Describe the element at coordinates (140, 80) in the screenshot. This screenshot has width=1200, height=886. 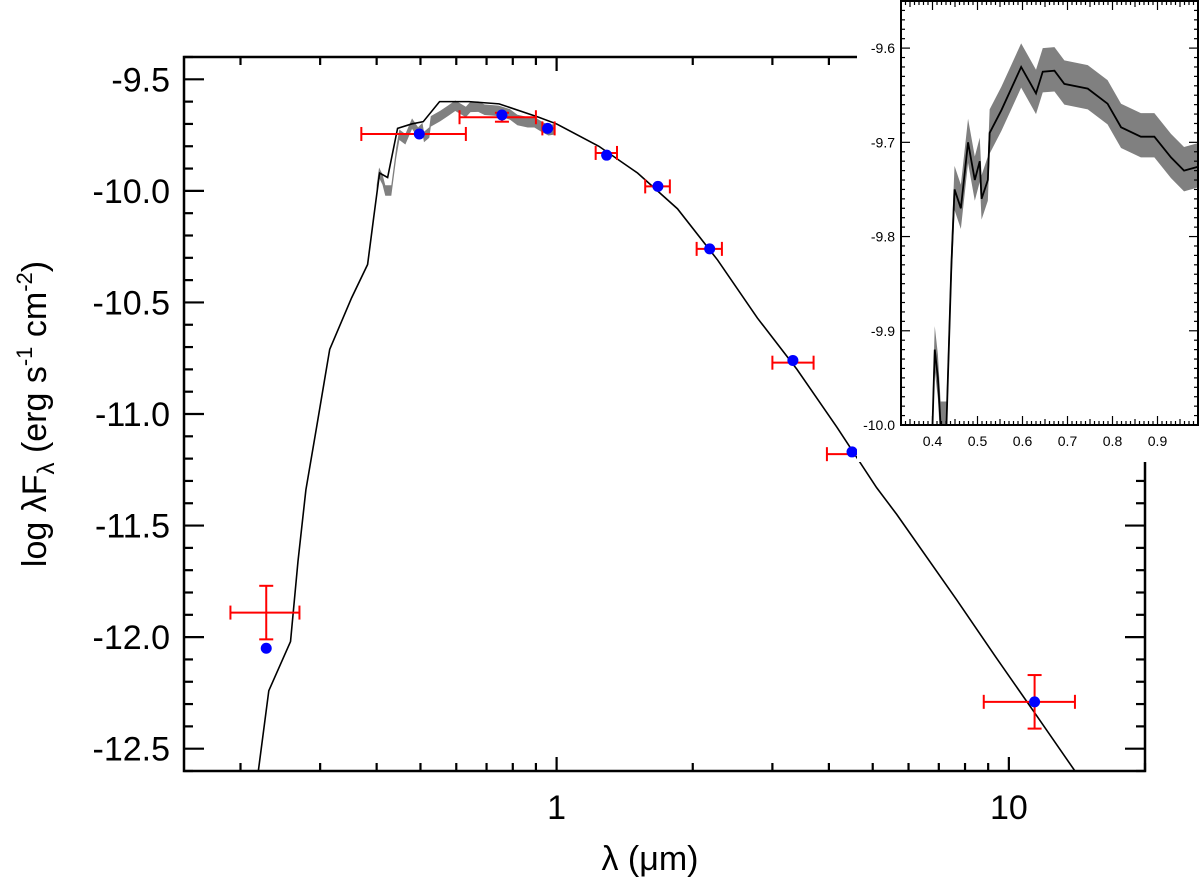
I see `y-tick-label: -9.5` at that location.